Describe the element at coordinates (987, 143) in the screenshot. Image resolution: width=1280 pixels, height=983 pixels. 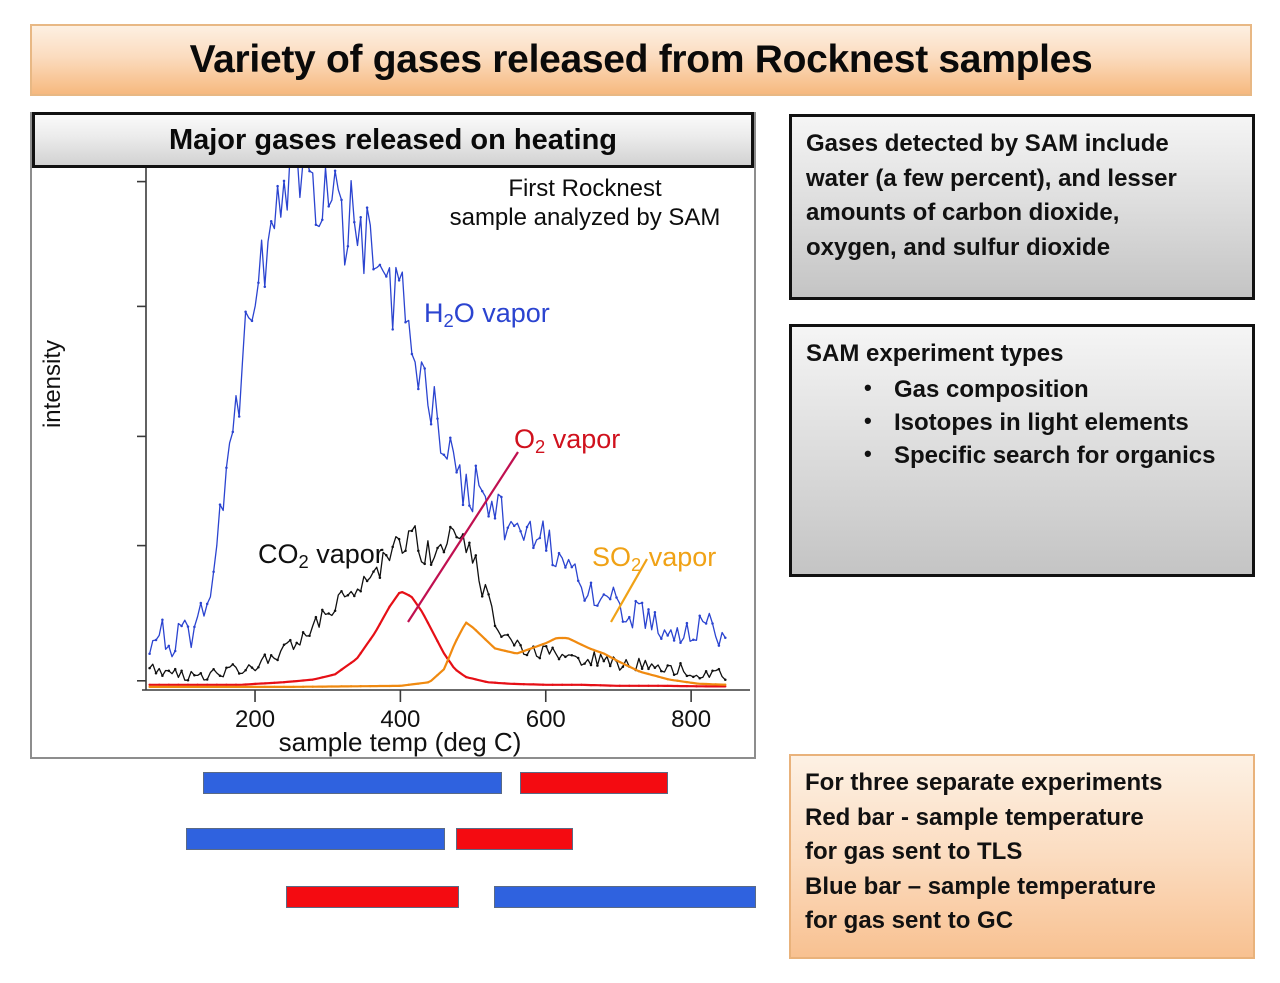
I see `gases-line: Gases detected by SAM include` at that location.